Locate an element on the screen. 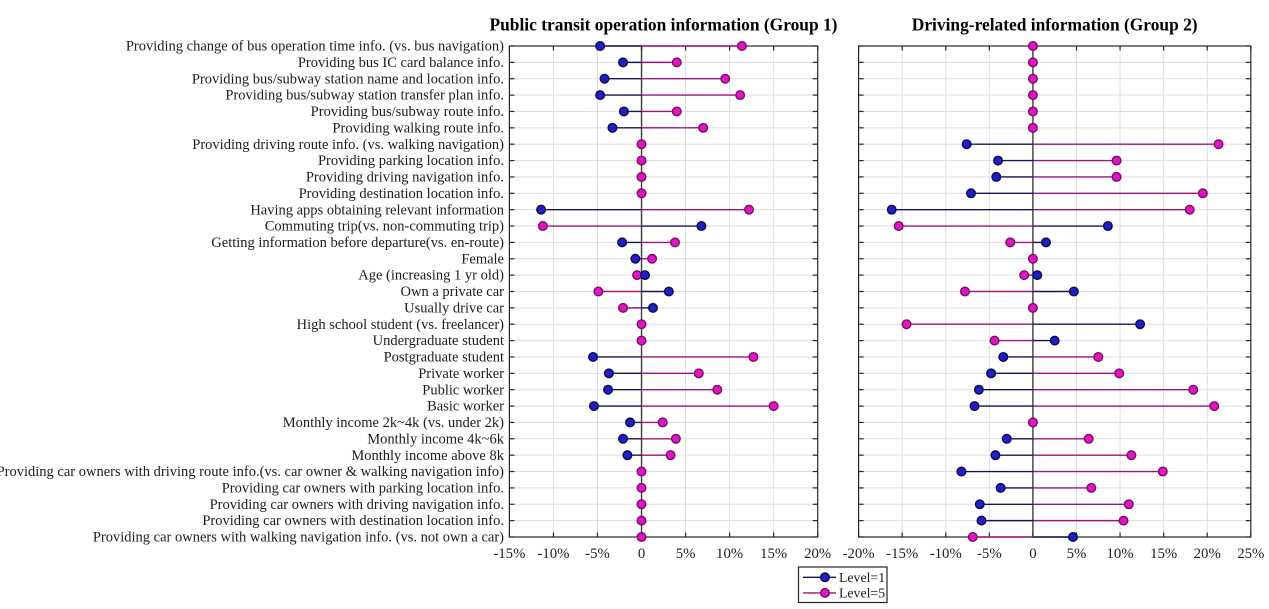 The image size is (1269, 609). svg-text: Own a private car is located at coordinates (453, 292).